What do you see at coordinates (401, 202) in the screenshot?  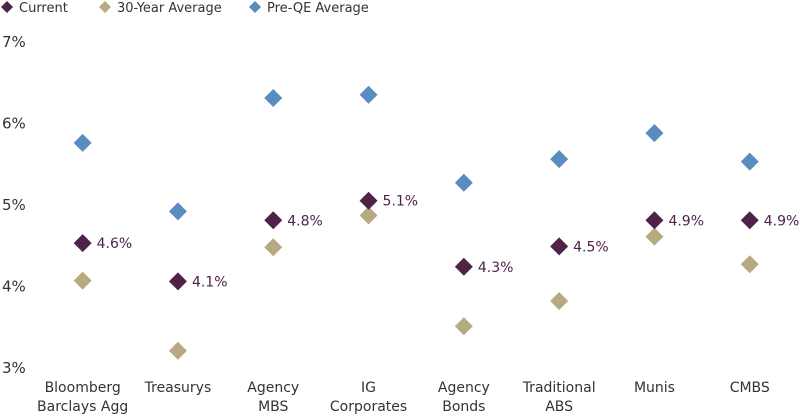 I see `data-label: 5.1%` at bounding box center [401, 202].